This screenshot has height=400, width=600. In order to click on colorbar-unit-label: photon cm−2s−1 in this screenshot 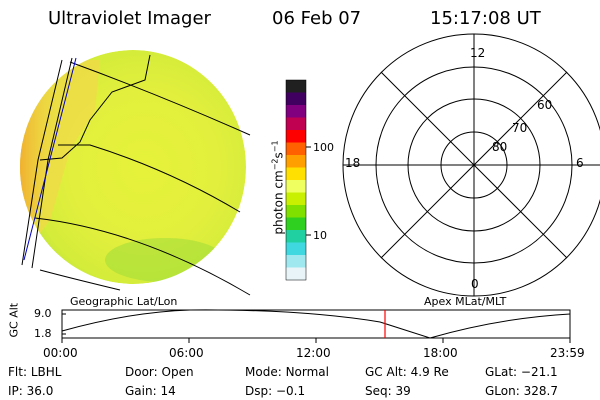, I will do `click(278, 188)`.